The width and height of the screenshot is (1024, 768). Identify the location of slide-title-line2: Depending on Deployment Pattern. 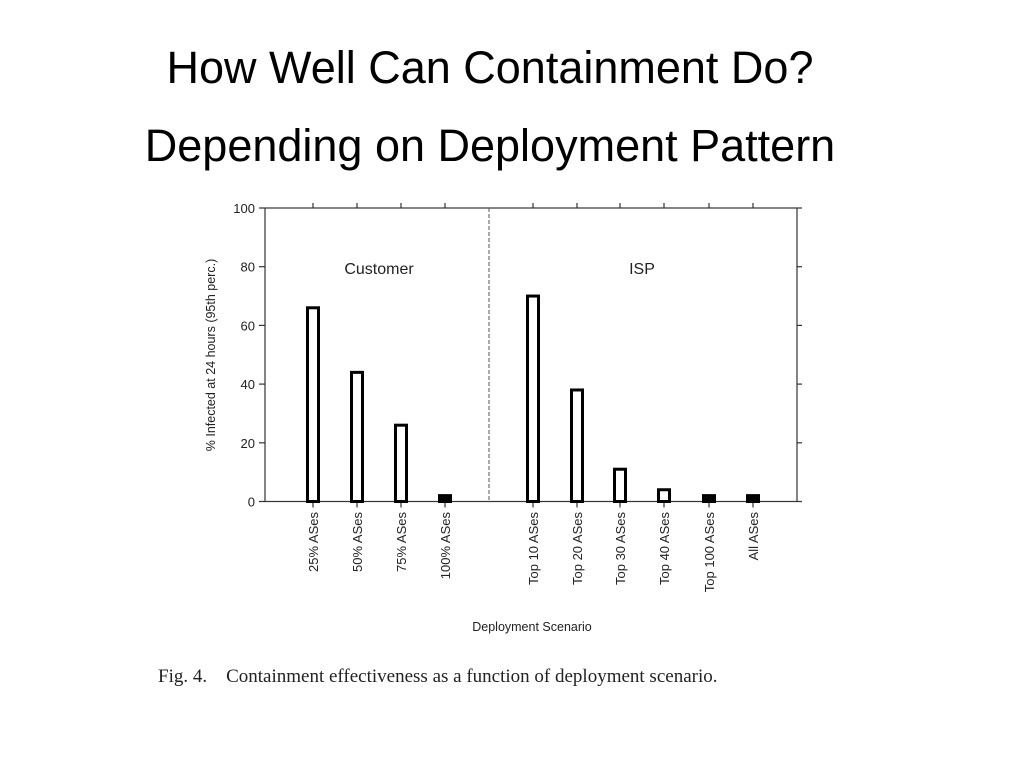
(490, 145).